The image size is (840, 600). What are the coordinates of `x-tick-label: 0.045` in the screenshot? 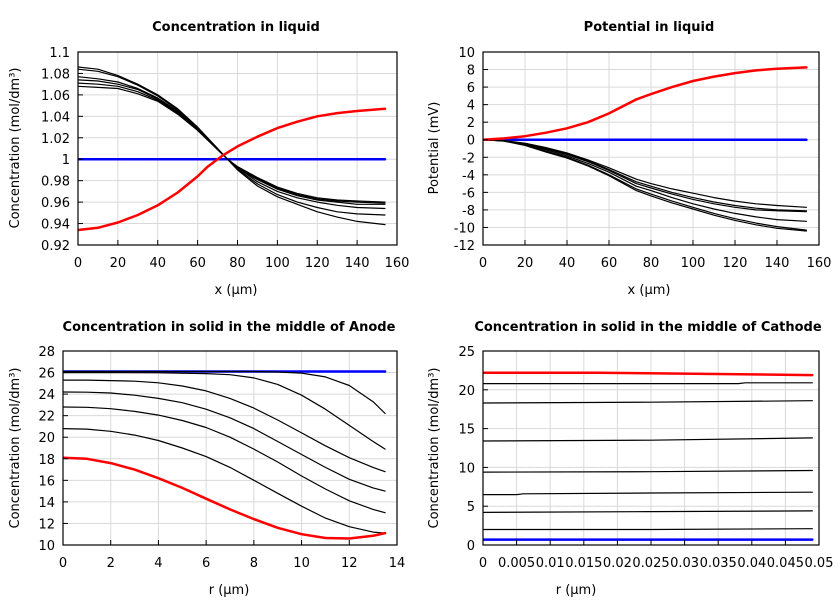 It's located at (785, 563).